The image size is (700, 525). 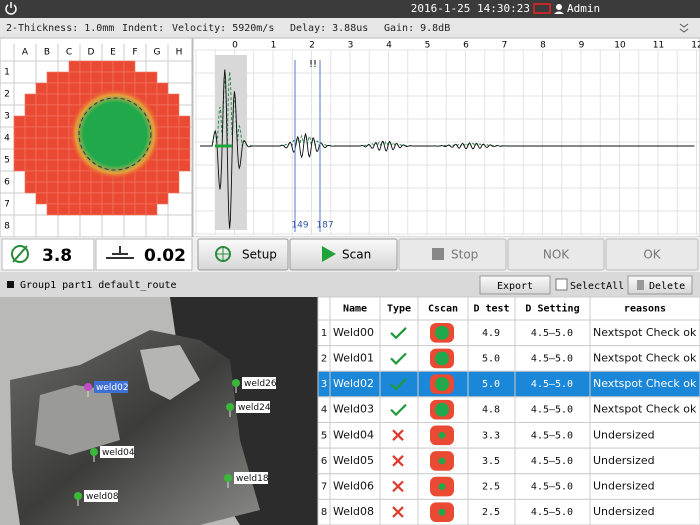 What do you see at coordinates (552, 309) in the screenshot?
I see `column-header: D Setting` at bounding box center [552, 309].